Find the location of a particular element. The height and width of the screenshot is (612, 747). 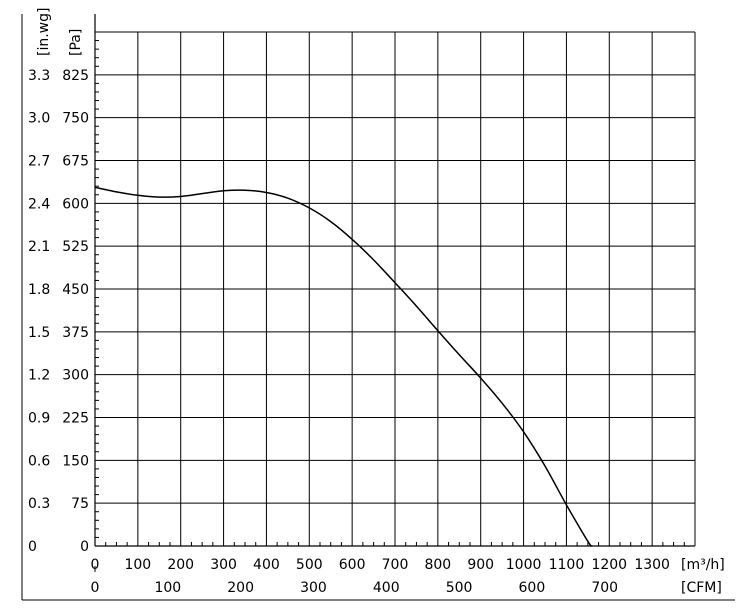

y-tick-label-pa: 750 is located at coordinates (75, 119).